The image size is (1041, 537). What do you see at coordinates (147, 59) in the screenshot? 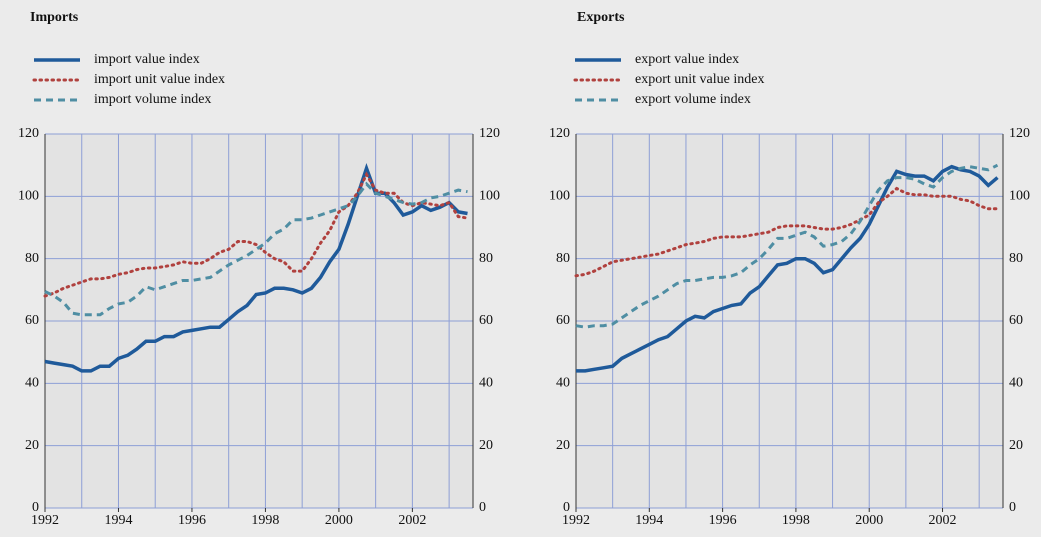
I see `legend-label: import value index` at bounding box center [147, 59].